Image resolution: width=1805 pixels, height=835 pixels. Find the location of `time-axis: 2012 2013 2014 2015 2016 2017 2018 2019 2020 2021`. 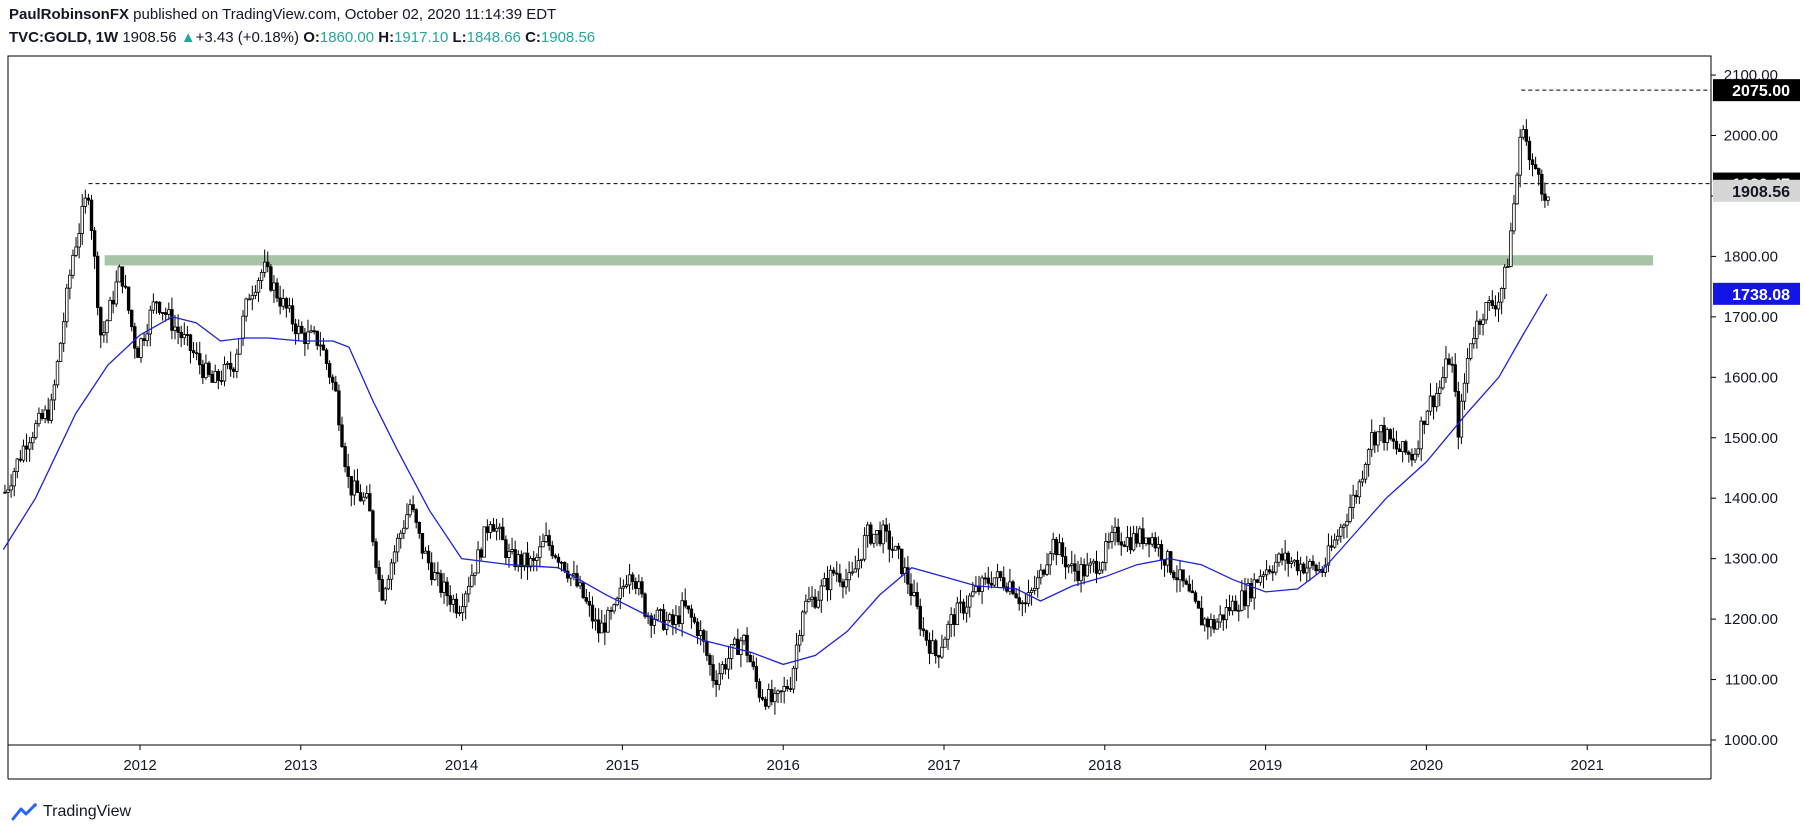

time-axis: 2012 2013 2014 2015 2016 2017 2018 2019 2020 2021 is located at coordinates (863, 759).